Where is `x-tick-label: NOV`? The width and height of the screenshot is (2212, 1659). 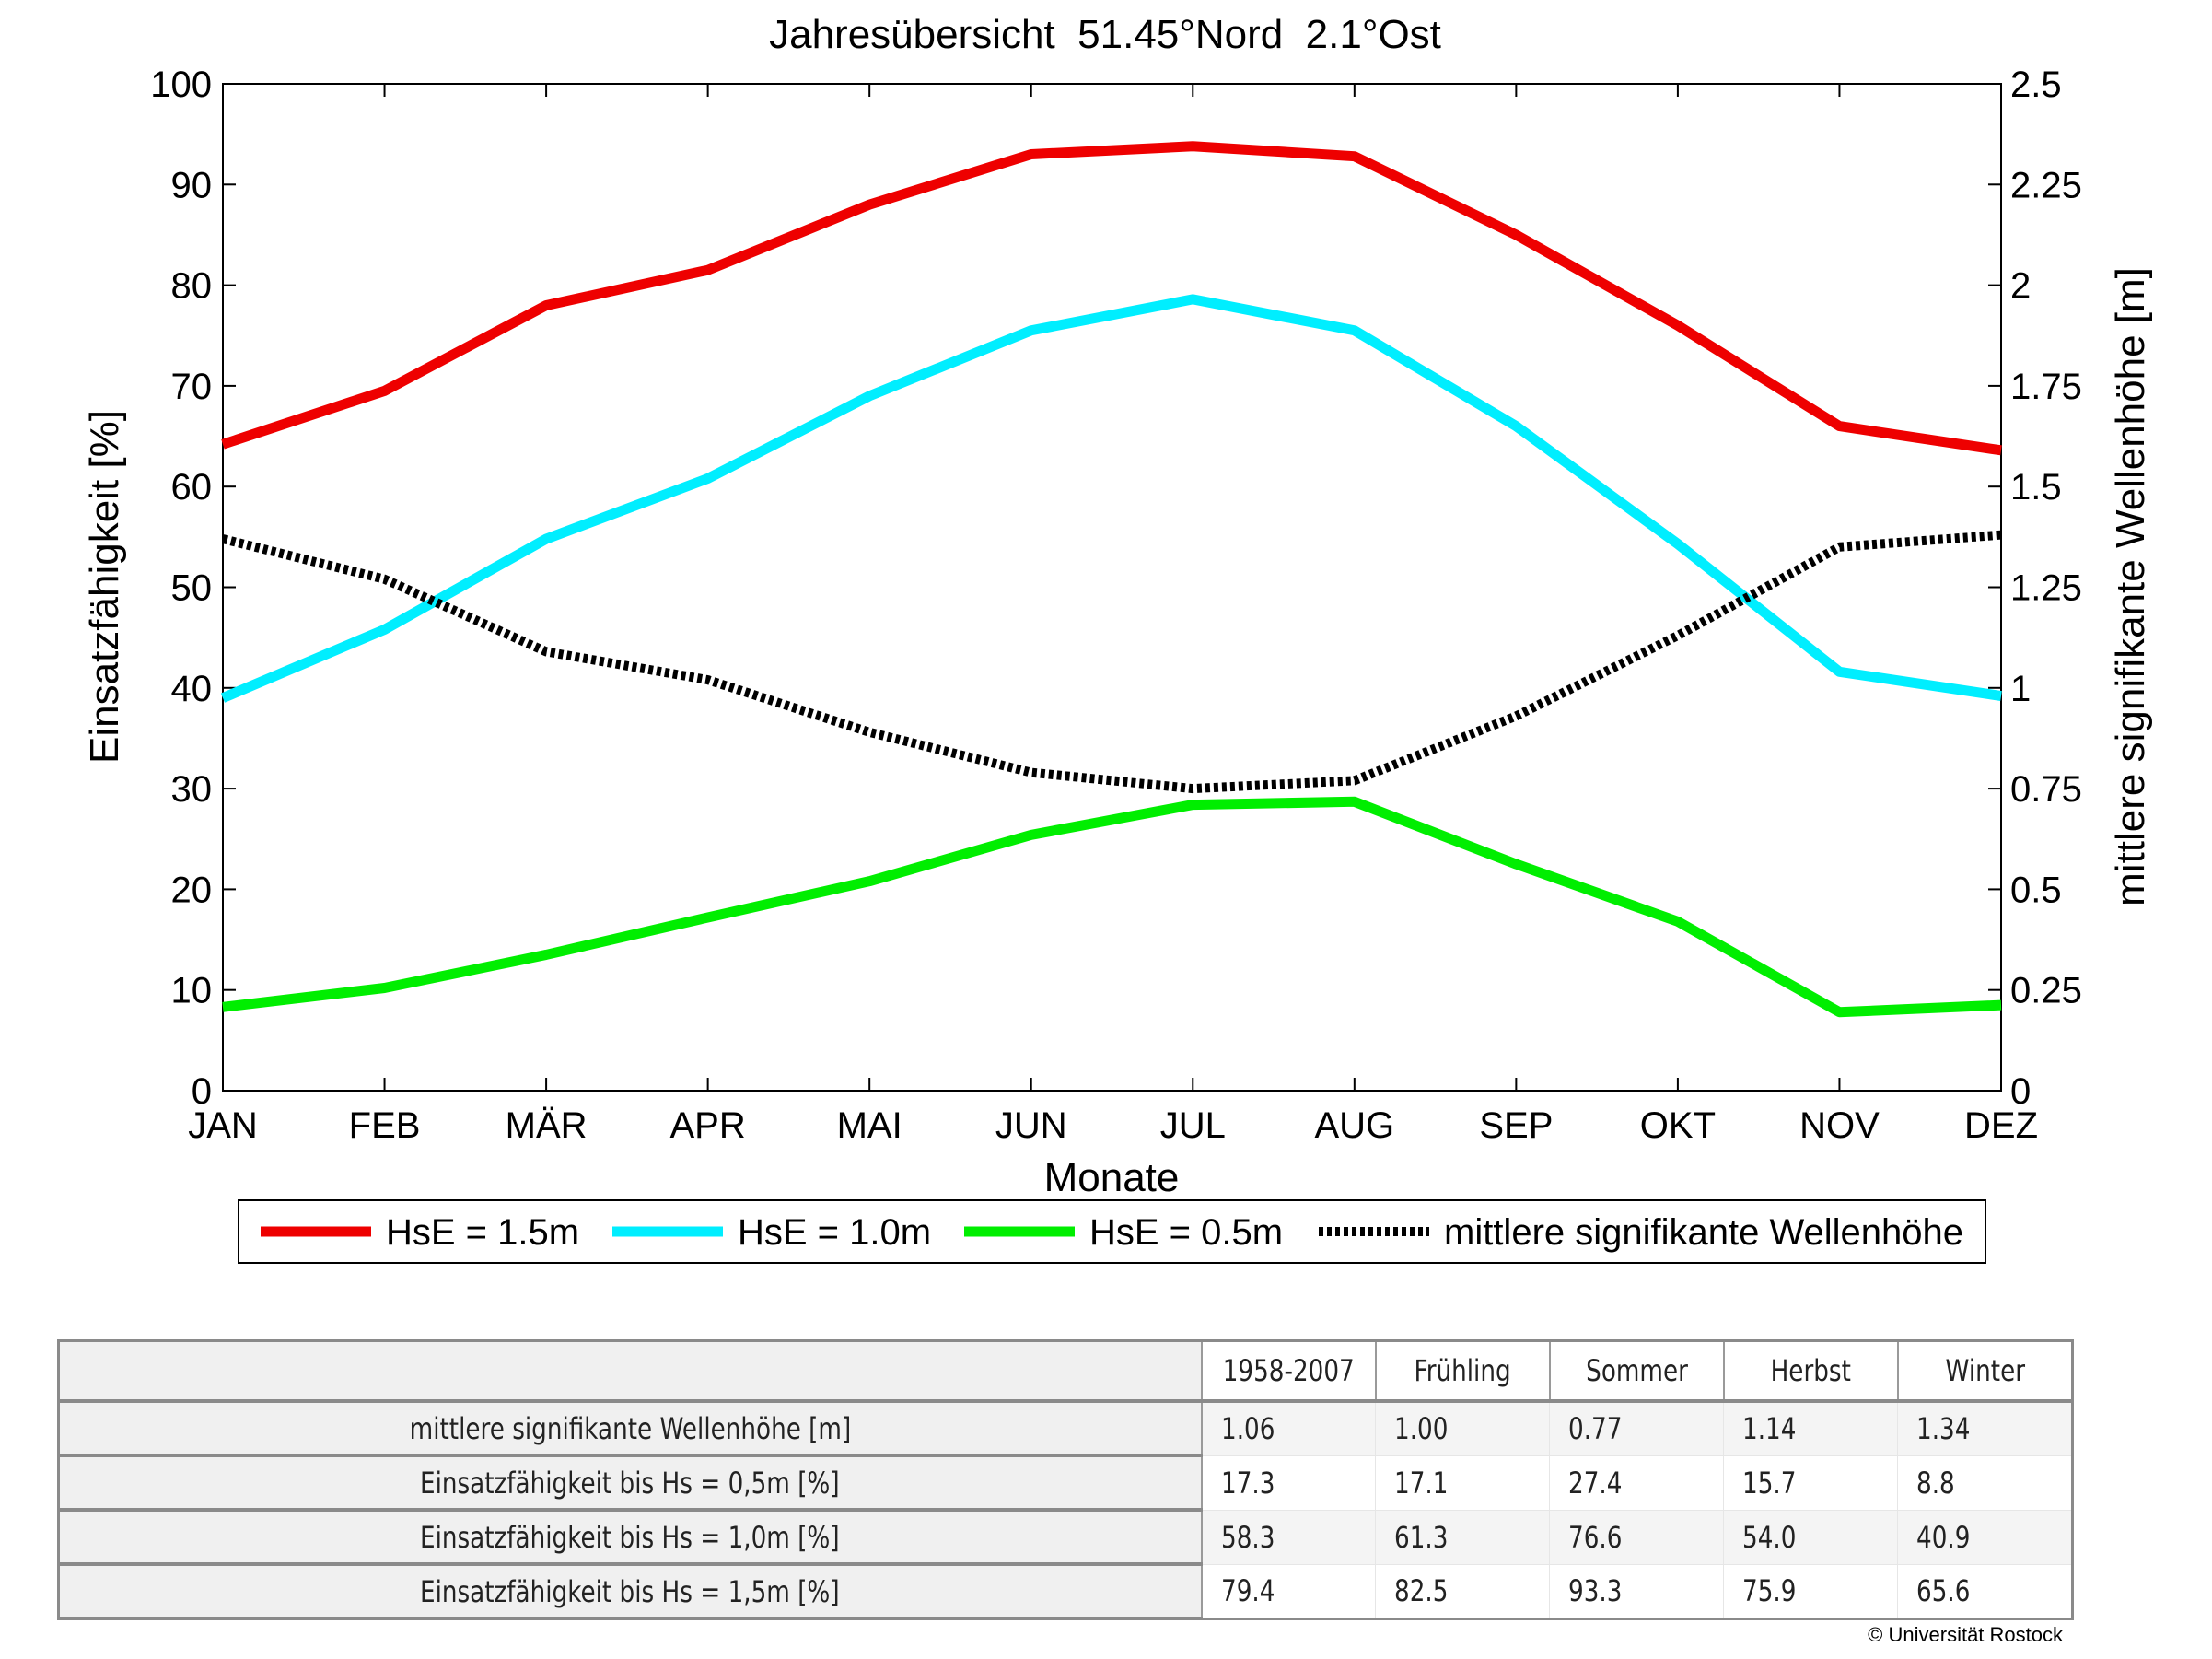
x-tick-label: NOV is located at coordinates (1840, 1125).